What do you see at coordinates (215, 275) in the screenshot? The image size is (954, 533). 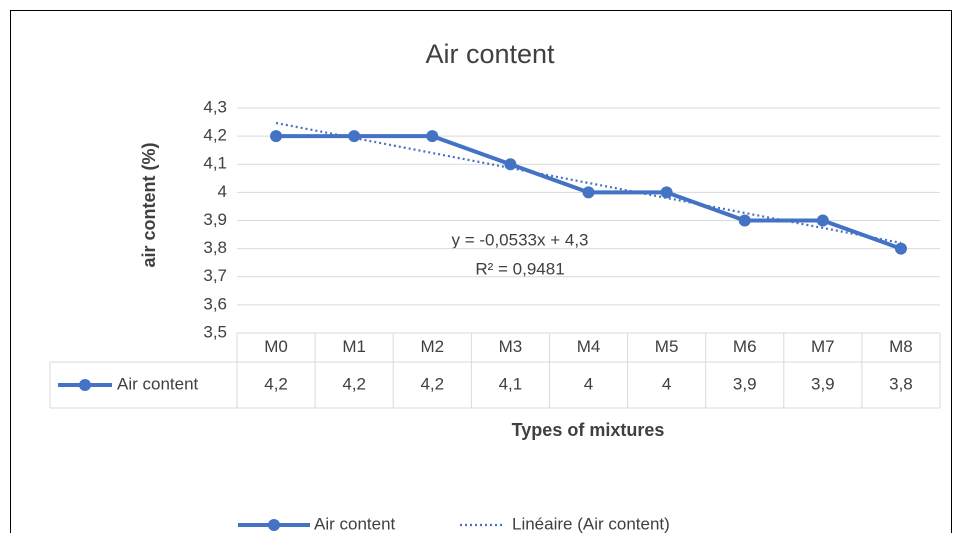 I see `y-tick-label: 3,7` at bounding box center [215, 275].